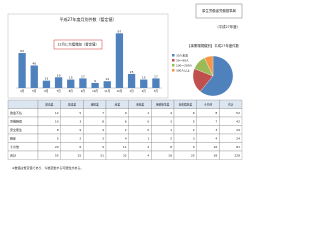 The height and width of the screenshot is (240, 320). What do you see at coordinates (16, 120) in the screenshot?
I see `table-text: 労働時間` at bounding box center [16, 120].